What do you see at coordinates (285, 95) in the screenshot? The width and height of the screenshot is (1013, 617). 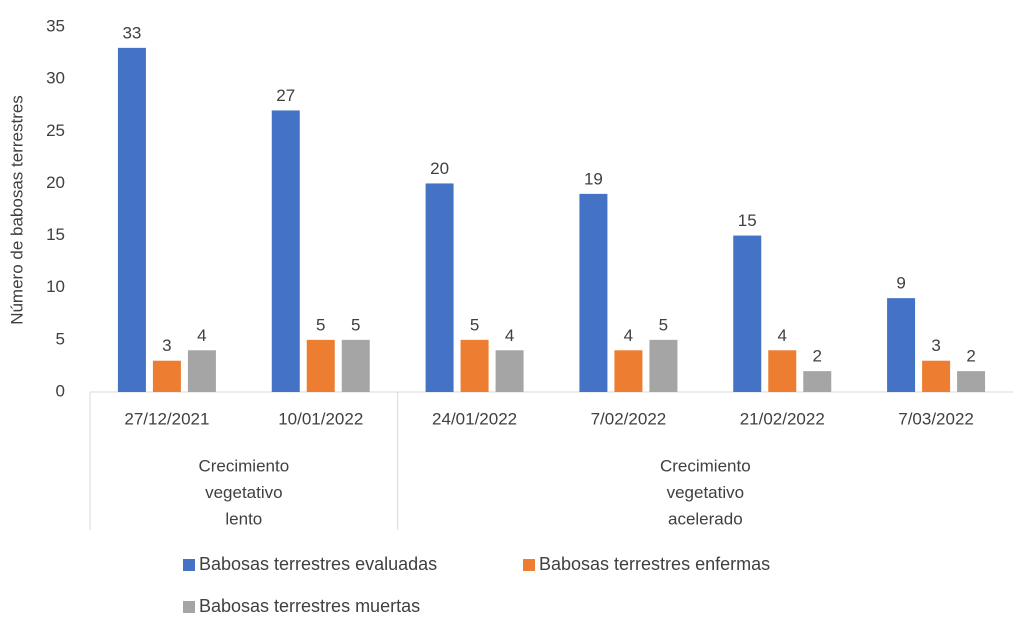 I see `data-label: 27` at bounding box center [285, 95].